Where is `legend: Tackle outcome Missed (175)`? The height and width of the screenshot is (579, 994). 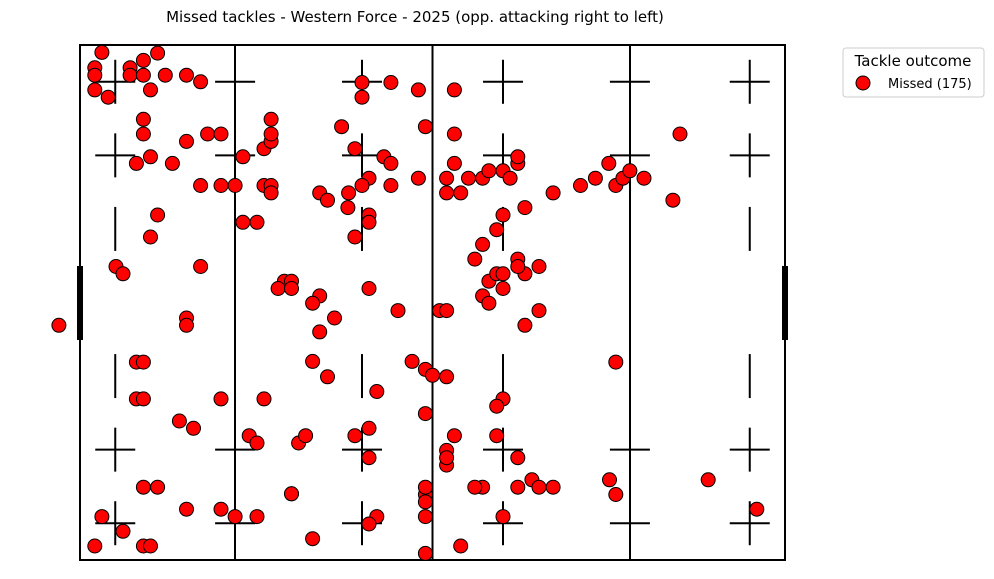
legend: Tackle outcome Missed (175) is located at coordinates (913, 72).